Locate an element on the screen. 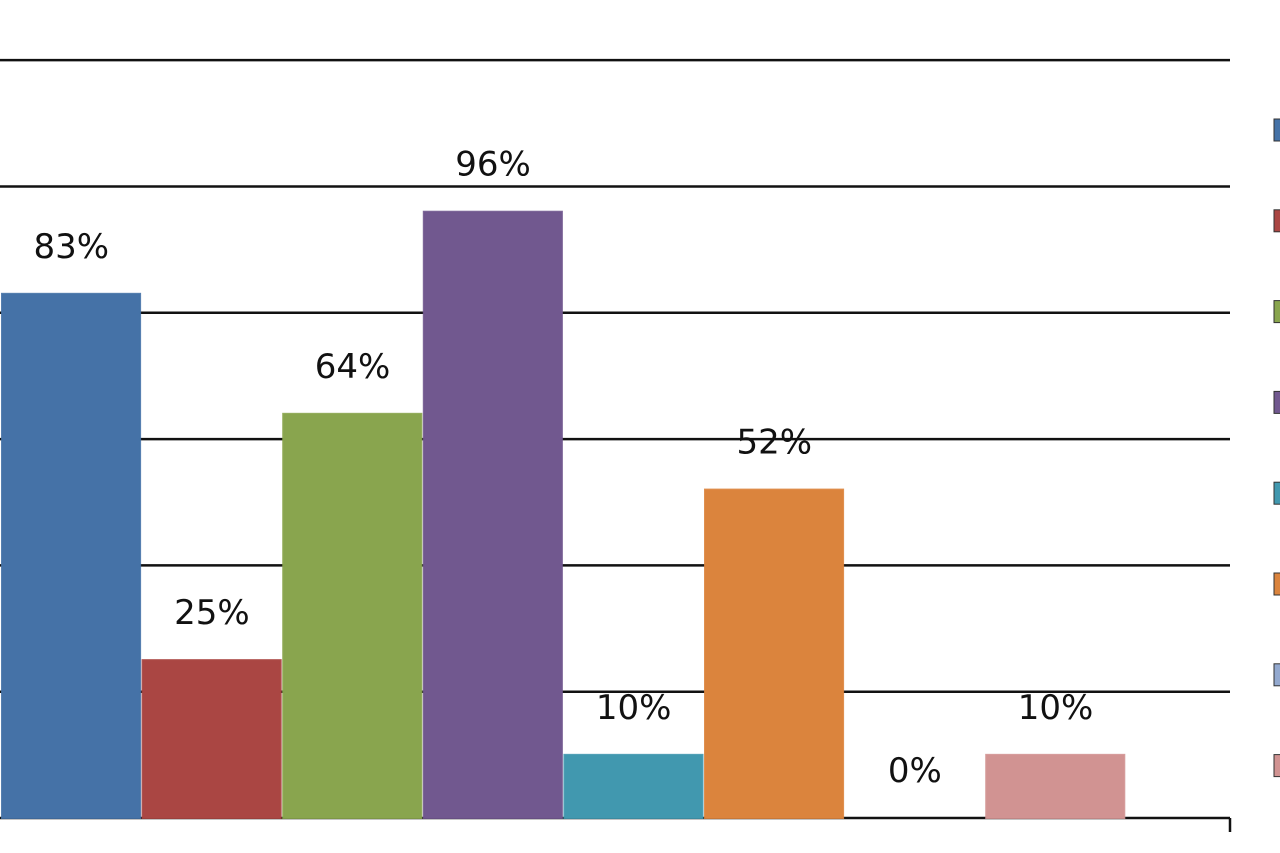 The width and height of the screenshot is (1280, 853). value-label: 83% is located at coordinates (72, 247).